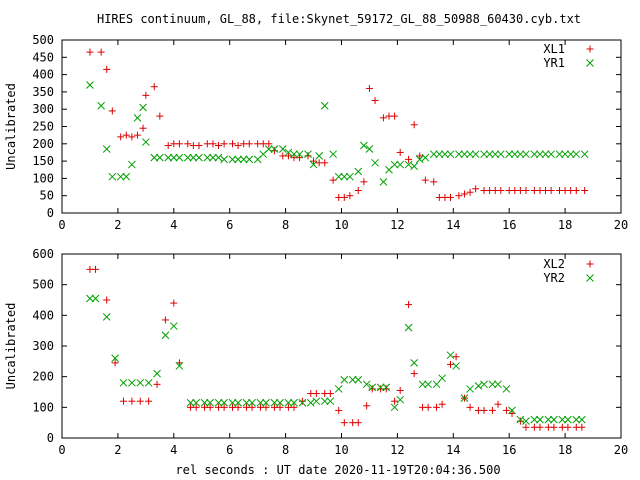 This screenshot has width=640, height=480. What do you see at coordinates (554, 49) in the screenshot?
I see `legend-label: XL1` at bounding box center [554, 49].